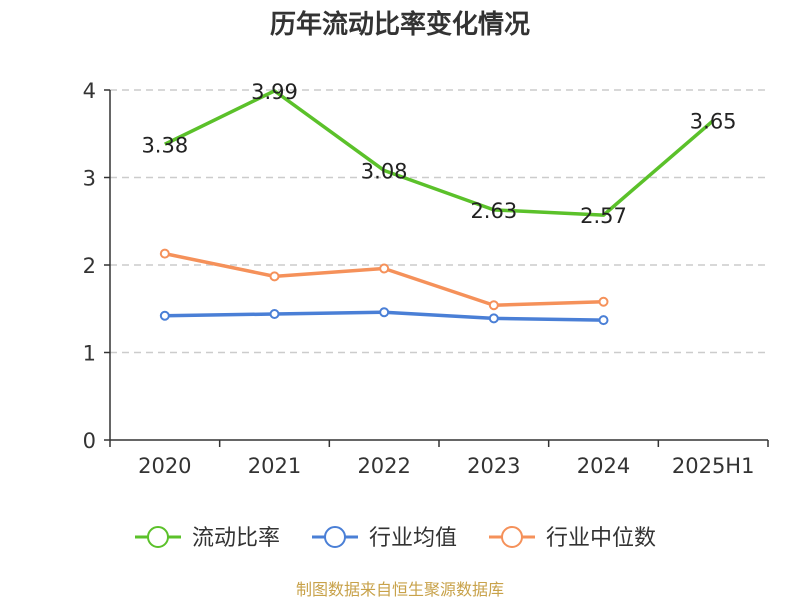 The width and height of the screenshot is (800, 600). I want to click on x-tick-label: 2025H1, so click(713, 466).